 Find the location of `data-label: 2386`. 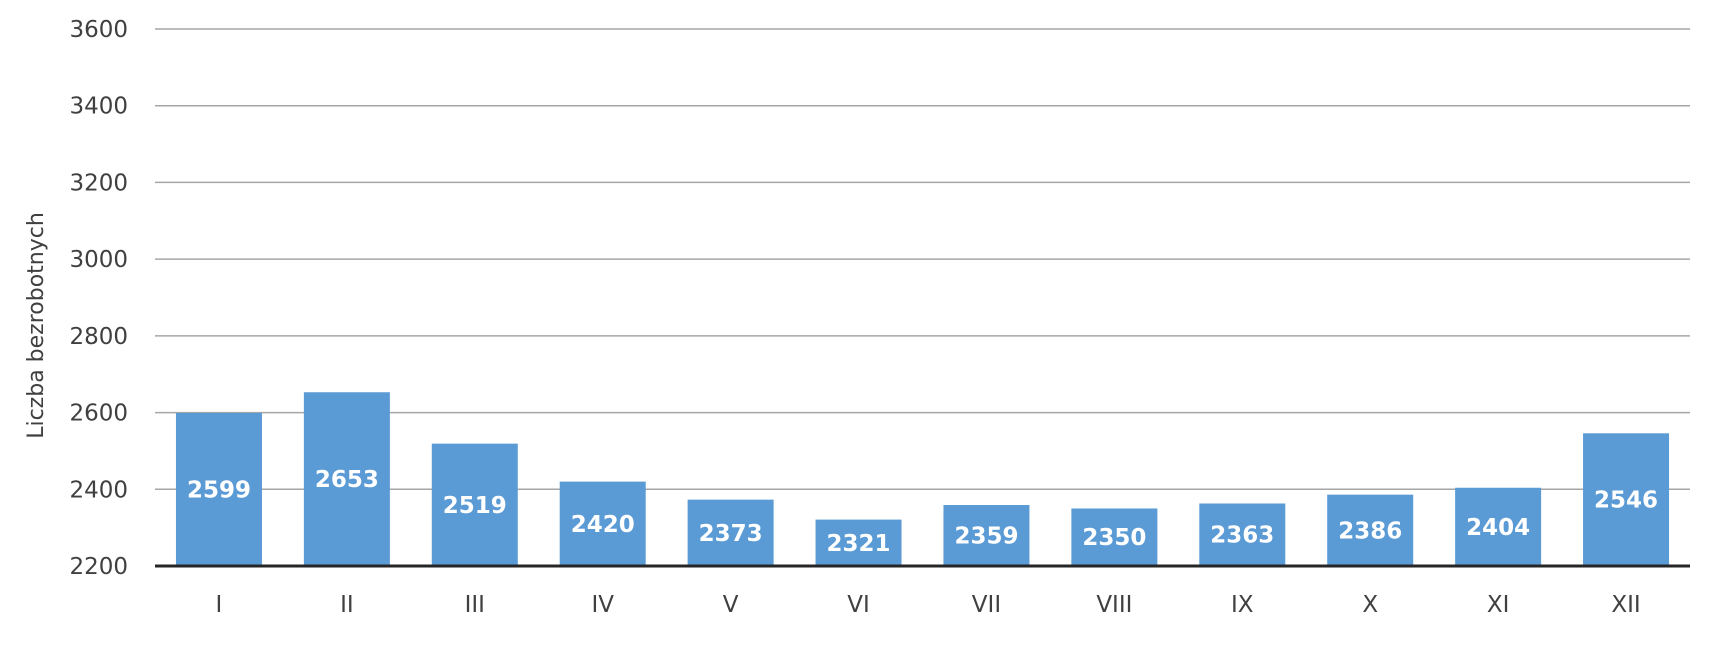

data-label: 2386 is located at coordinates (1370, 531).